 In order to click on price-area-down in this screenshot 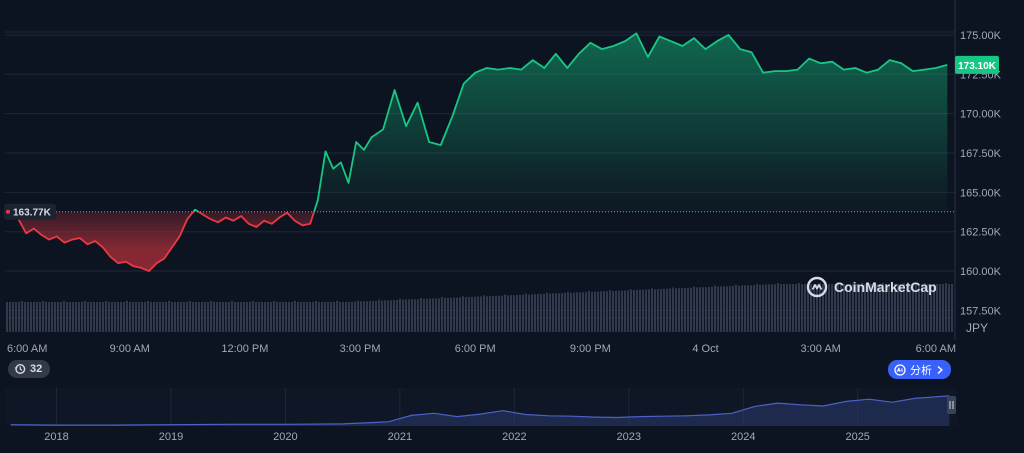, I will do `click(163, 241)`.